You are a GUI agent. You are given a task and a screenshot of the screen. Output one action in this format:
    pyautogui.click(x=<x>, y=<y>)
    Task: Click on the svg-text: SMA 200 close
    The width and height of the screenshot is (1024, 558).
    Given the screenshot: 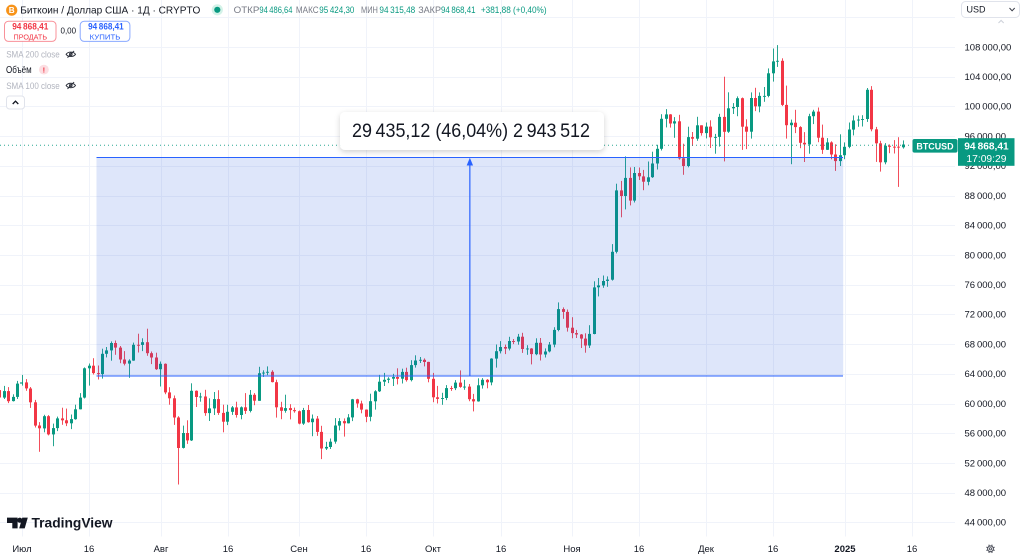 What is the action you would take?
    pyautogui.click(x=33, y=55)
    